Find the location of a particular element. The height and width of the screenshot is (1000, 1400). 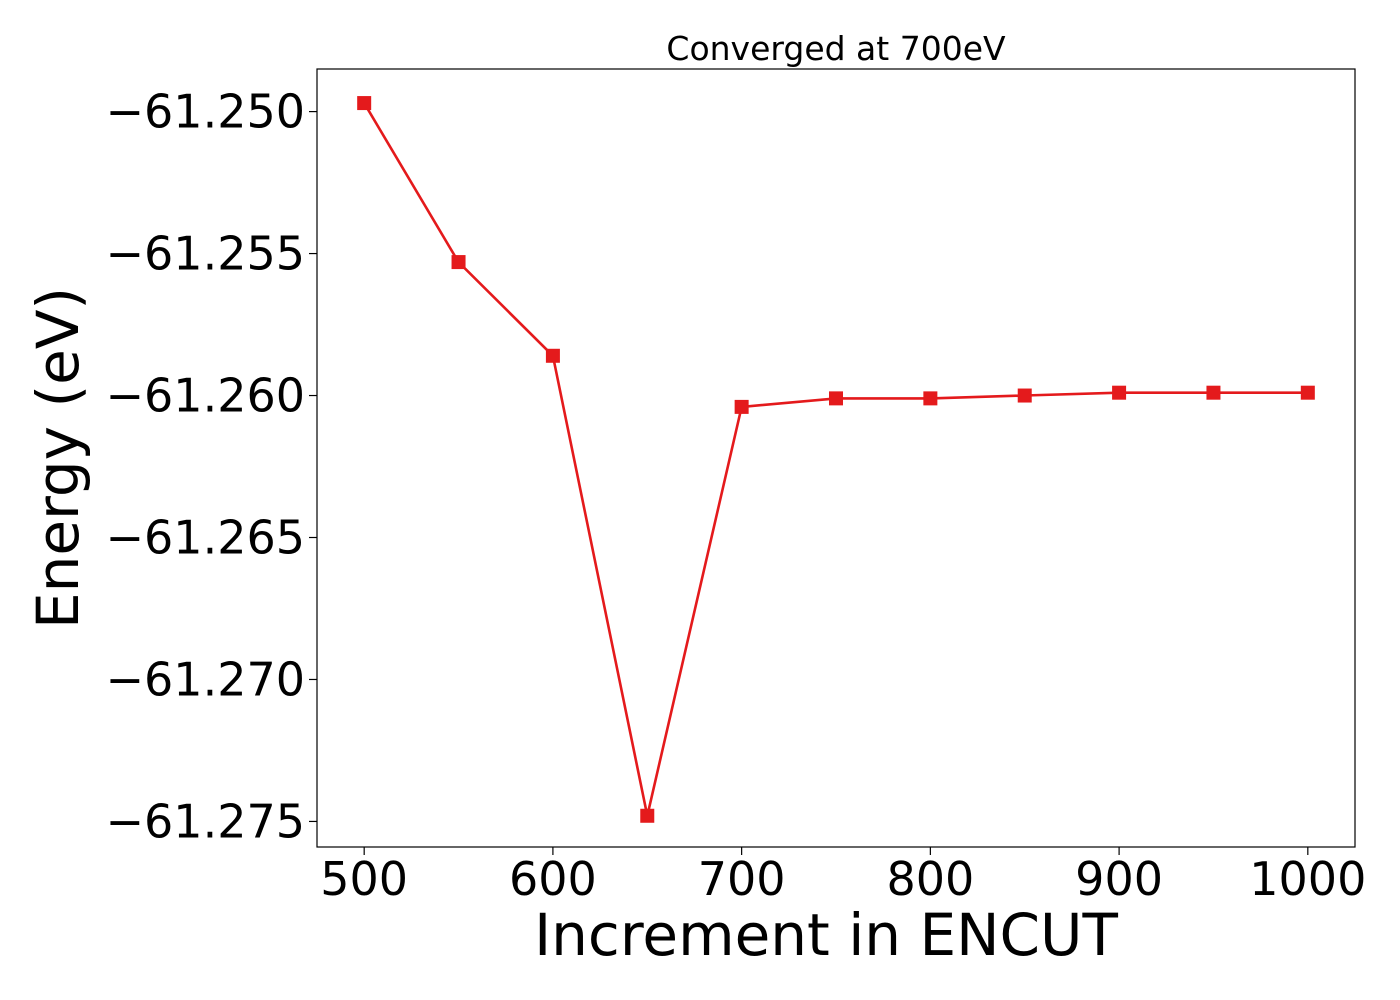

y-tick-label: −61.260 is located at coordinates (206, 396).